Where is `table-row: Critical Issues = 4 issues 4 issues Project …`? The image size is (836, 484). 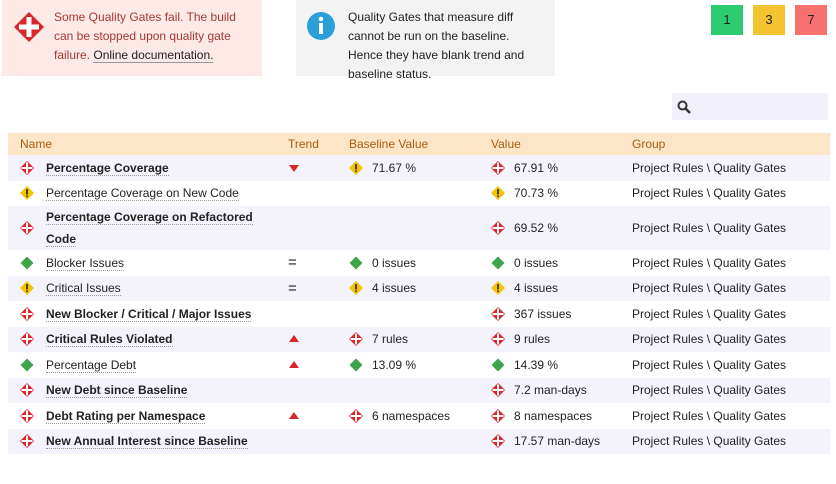
table-row: Critical Issues = 4 issues 4 issues Project … is located at coordinates (419, 288).